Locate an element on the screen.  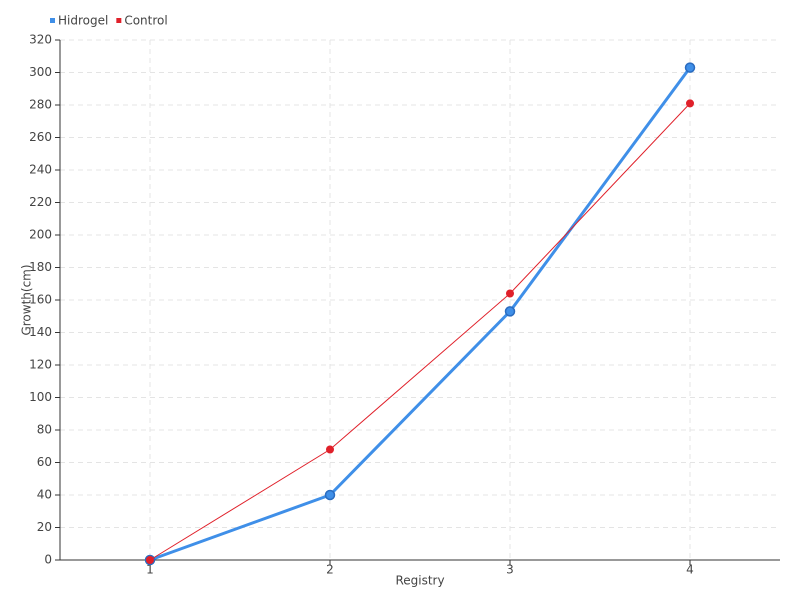
y-tick-label: 160 is located at coordinates (40, 300).